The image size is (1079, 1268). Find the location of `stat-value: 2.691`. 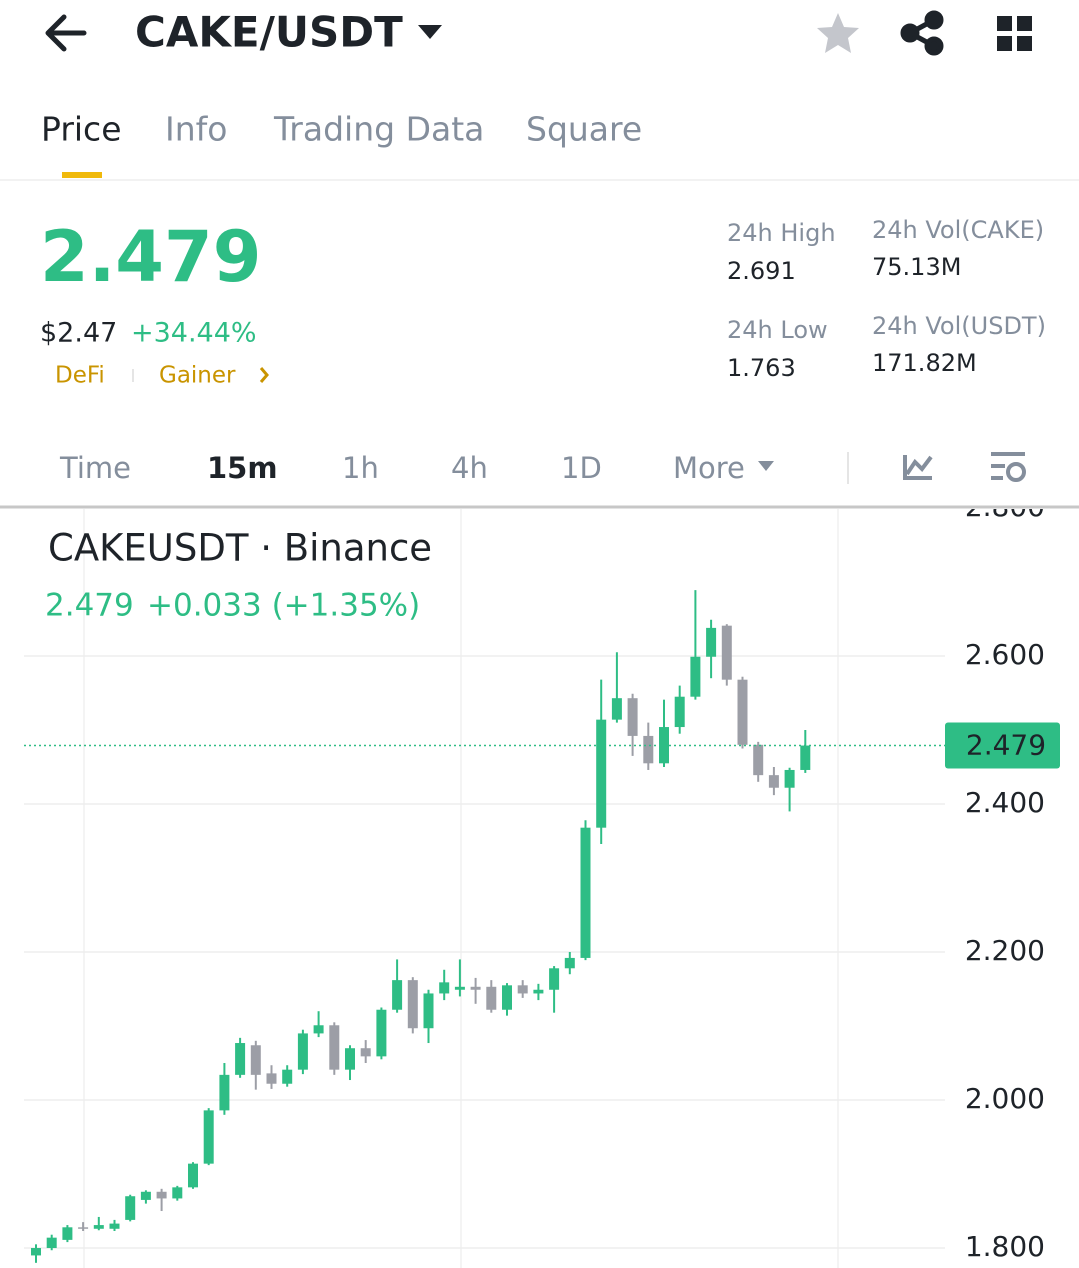

stat-value: 2.691 is located at coordinates (761, 271).